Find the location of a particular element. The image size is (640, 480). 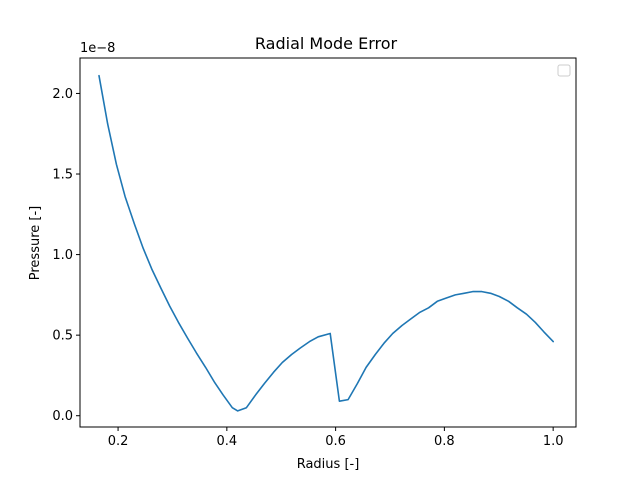

x-tick-label: 0.2 is located at coordinates (118, 441).